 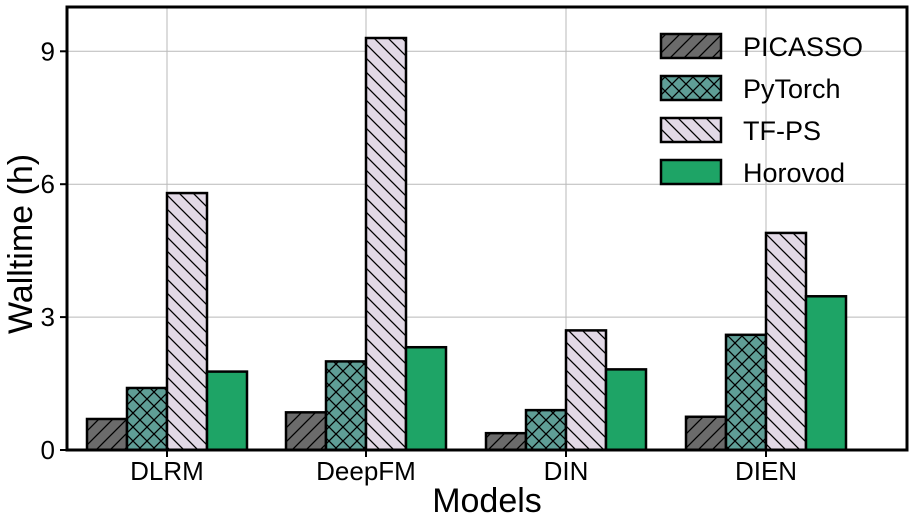 What do you see at coordinates (227, 411) in the screenshot?
I see `bar-horovod-dlrm` at bounding box center [227, 411].